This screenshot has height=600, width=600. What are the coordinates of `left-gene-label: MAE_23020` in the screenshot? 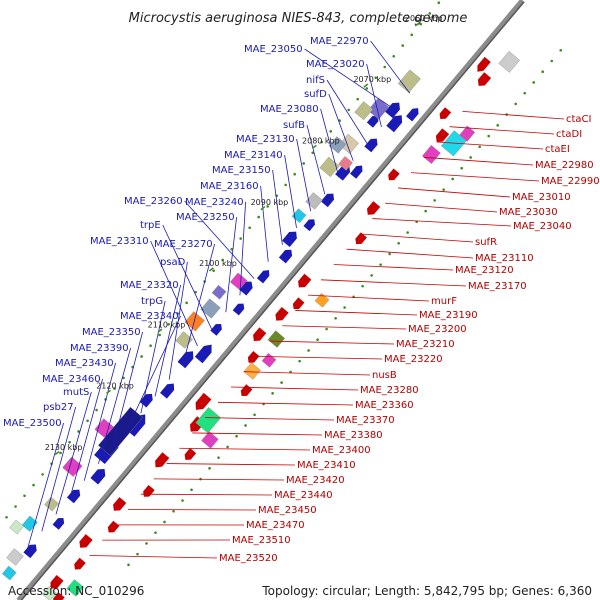 It's located at (335, 64).